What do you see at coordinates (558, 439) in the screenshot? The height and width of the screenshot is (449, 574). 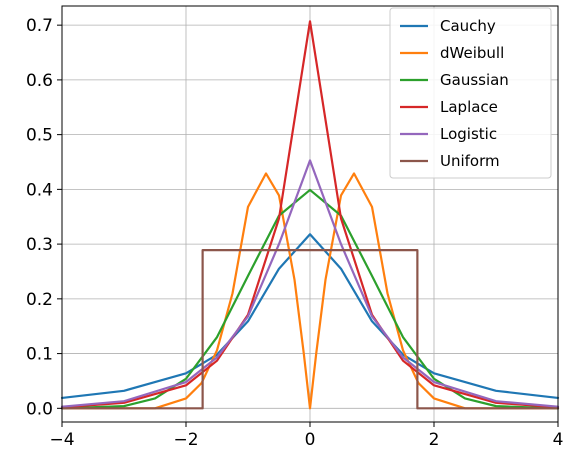 I see `x-tick-label-4: 4` at bounding box center [558, 439].